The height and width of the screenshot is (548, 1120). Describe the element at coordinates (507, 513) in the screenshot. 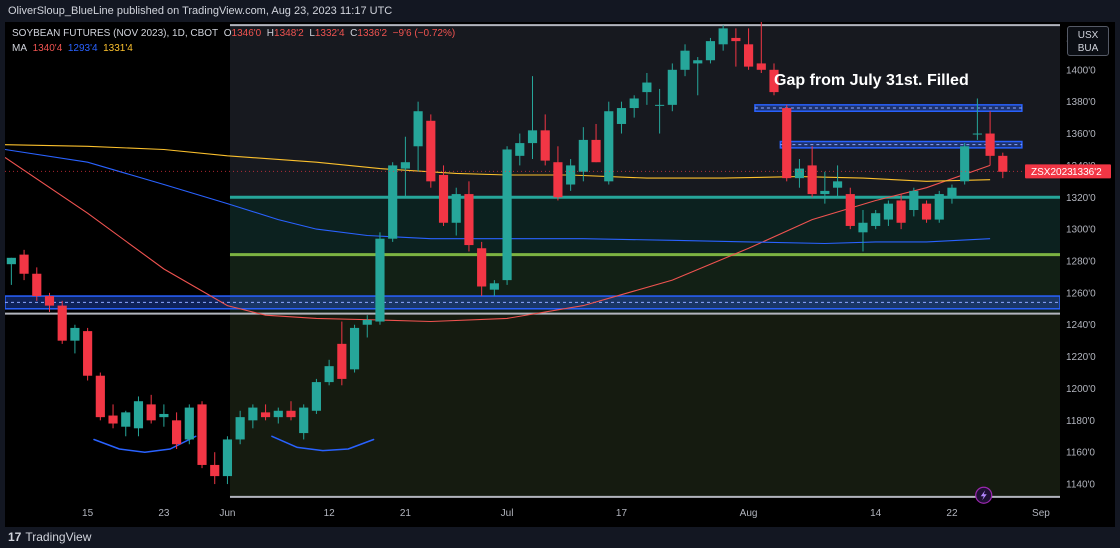

I see `x-tick-label: Jul` at that location.